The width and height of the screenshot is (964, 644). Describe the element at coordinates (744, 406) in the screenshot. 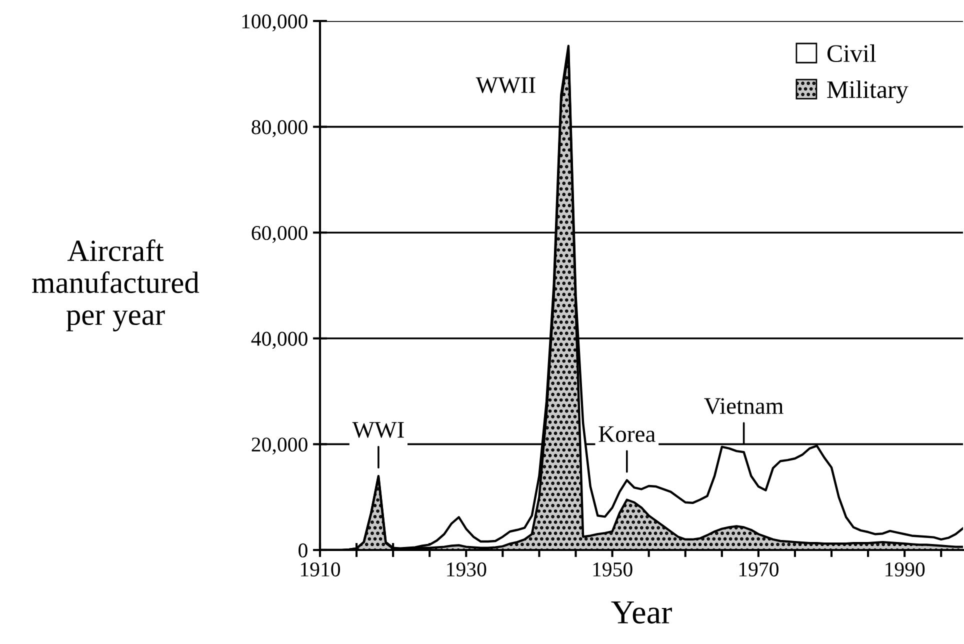

I see `annotation: Vietnam` at that location.